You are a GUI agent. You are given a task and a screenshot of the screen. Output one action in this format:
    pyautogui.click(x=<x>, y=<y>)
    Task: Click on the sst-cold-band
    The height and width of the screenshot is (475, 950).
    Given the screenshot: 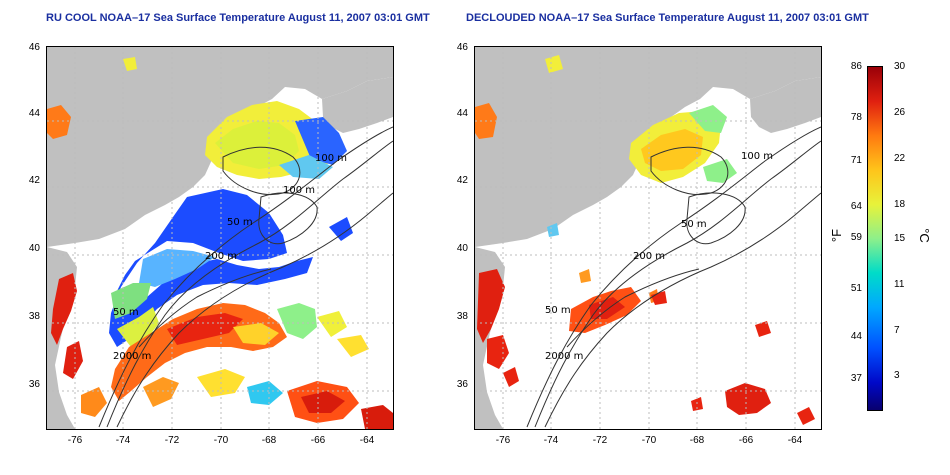 What is the action you would take?
    pyautogui.click(x=211, y=268)
    